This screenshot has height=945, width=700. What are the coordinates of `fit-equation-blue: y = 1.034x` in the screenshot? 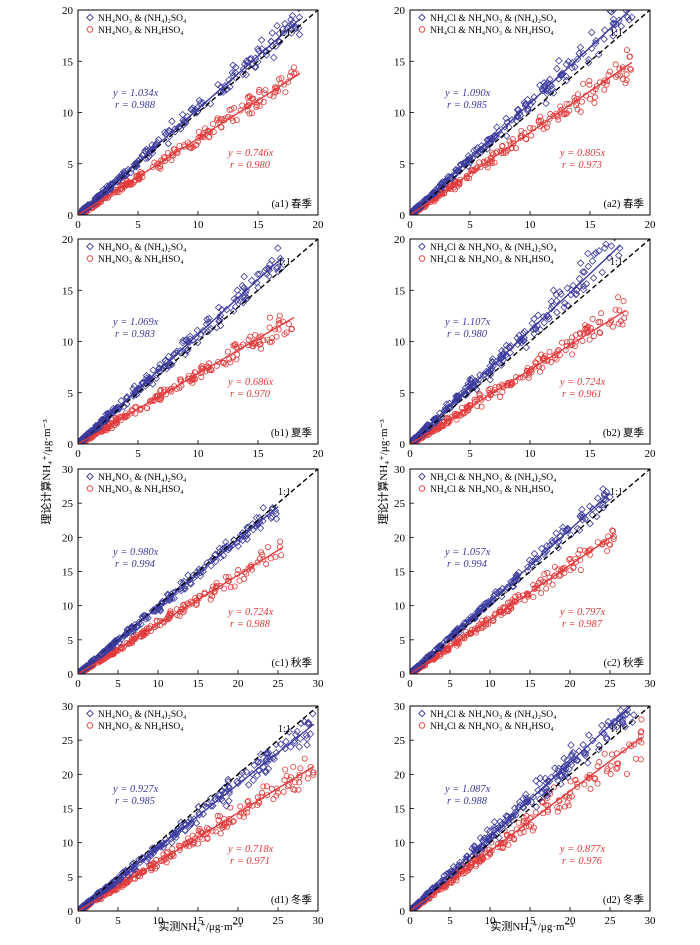 It's located at (135, 93).